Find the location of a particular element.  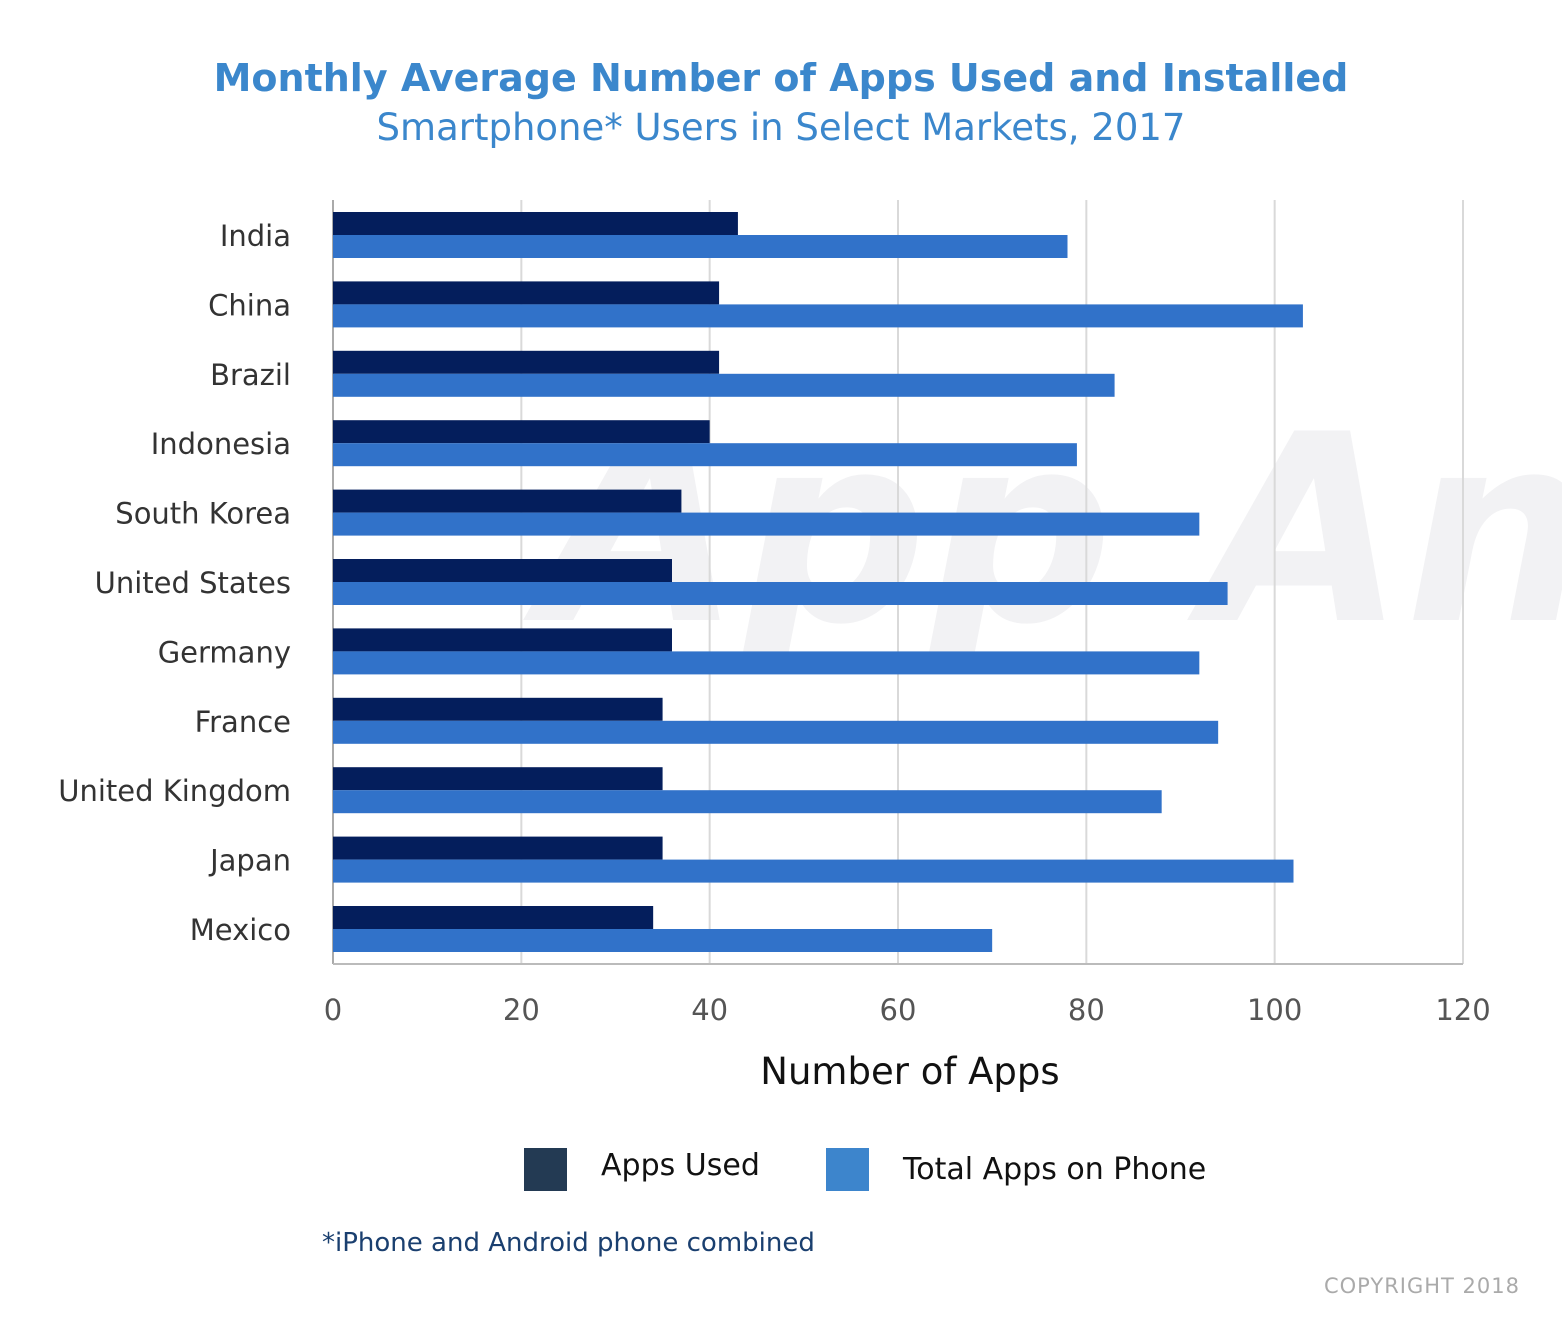

footnote: *iPhone and Android phone combined is located at coordinates (568, 1243).